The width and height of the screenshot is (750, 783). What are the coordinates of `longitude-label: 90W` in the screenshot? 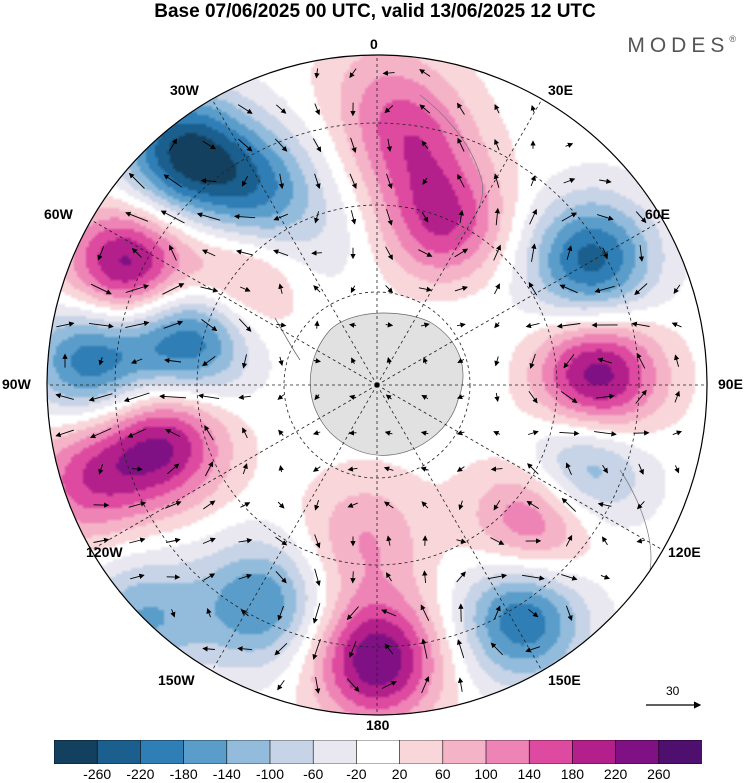 It's located at (16, 384).